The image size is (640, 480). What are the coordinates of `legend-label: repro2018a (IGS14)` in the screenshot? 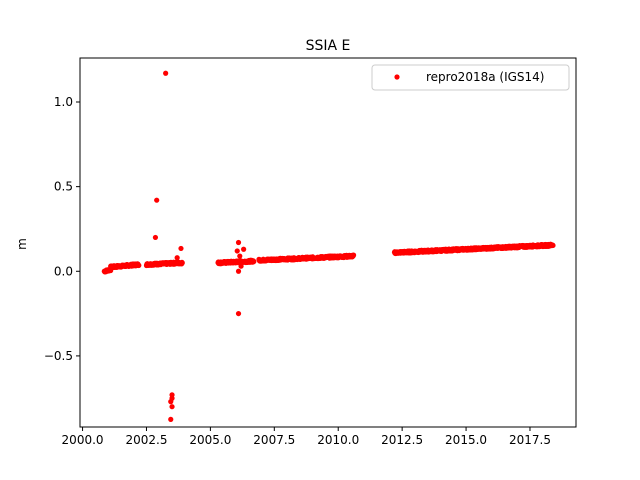 It's located at (485, 77).